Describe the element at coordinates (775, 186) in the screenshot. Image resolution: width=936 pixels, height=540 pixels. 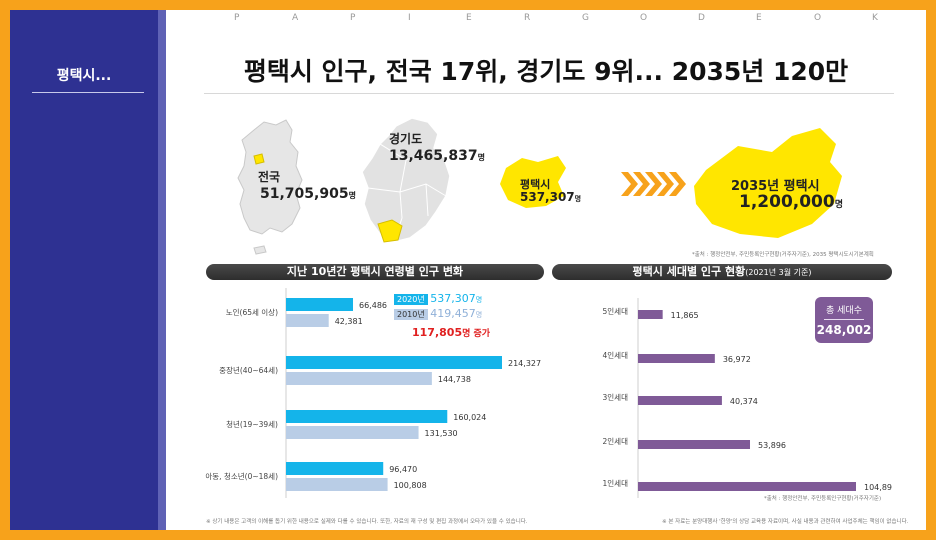
I see `future-label: 2035년 평택시` at that location.